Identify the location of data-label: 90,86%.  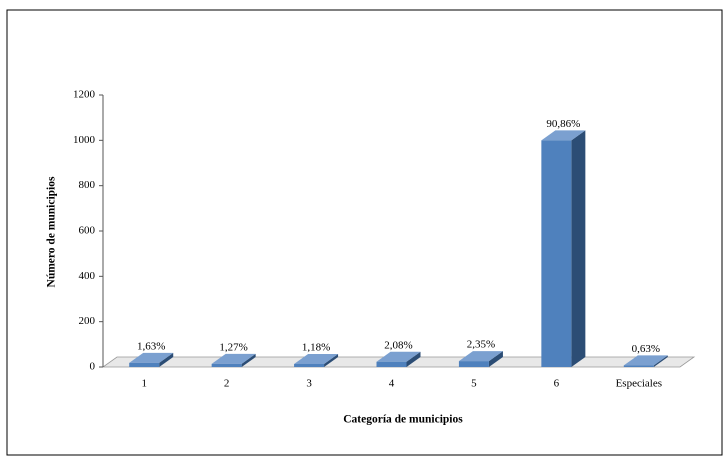
(563, 124).